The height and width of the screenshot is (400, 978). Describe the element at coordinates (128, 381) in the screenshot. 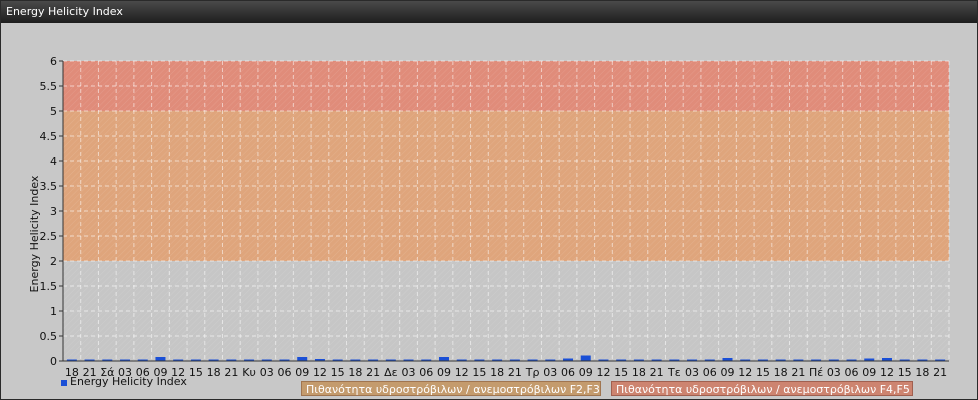

I see `legend-series-label: Energy Helicity Index` at that location.